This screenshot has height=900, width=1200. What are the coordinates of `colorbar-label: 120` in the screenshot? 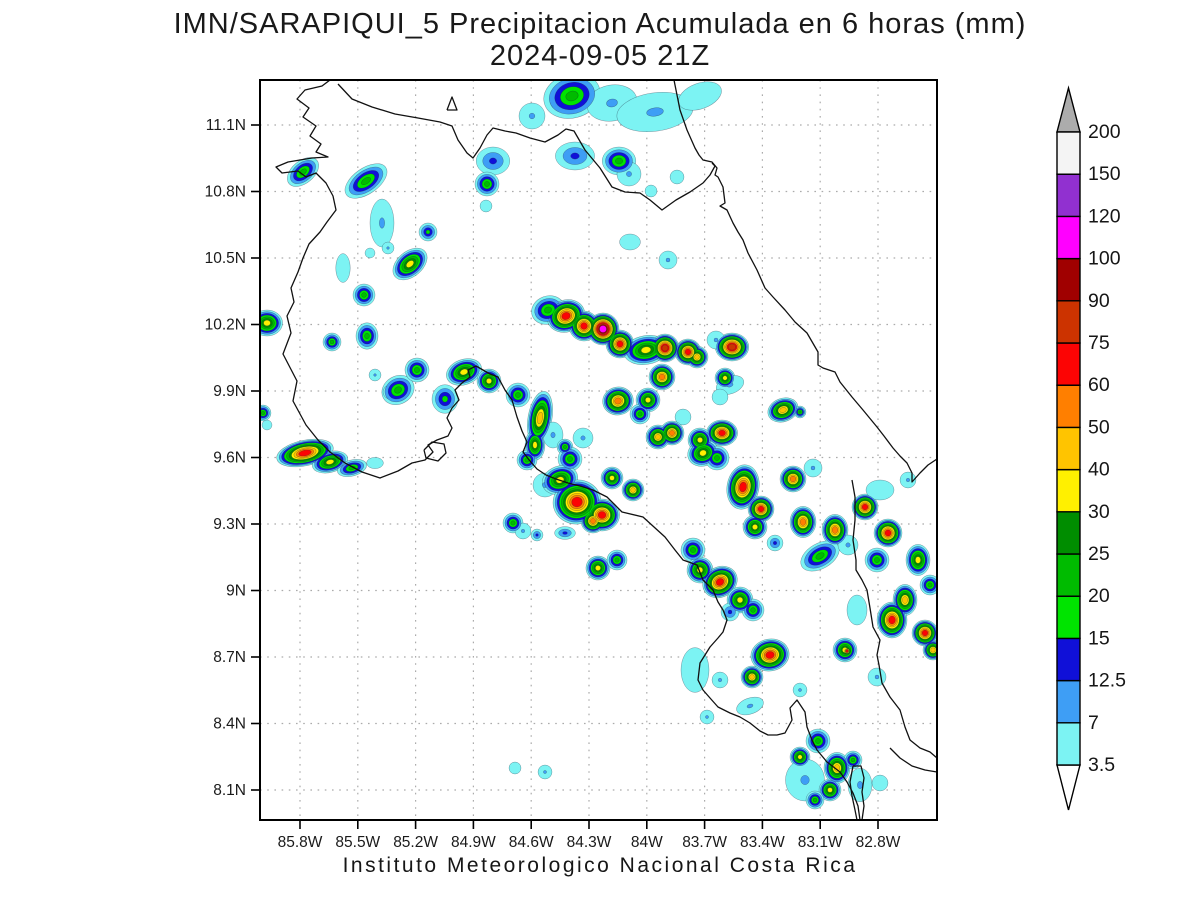 It's located at (1104, 216).